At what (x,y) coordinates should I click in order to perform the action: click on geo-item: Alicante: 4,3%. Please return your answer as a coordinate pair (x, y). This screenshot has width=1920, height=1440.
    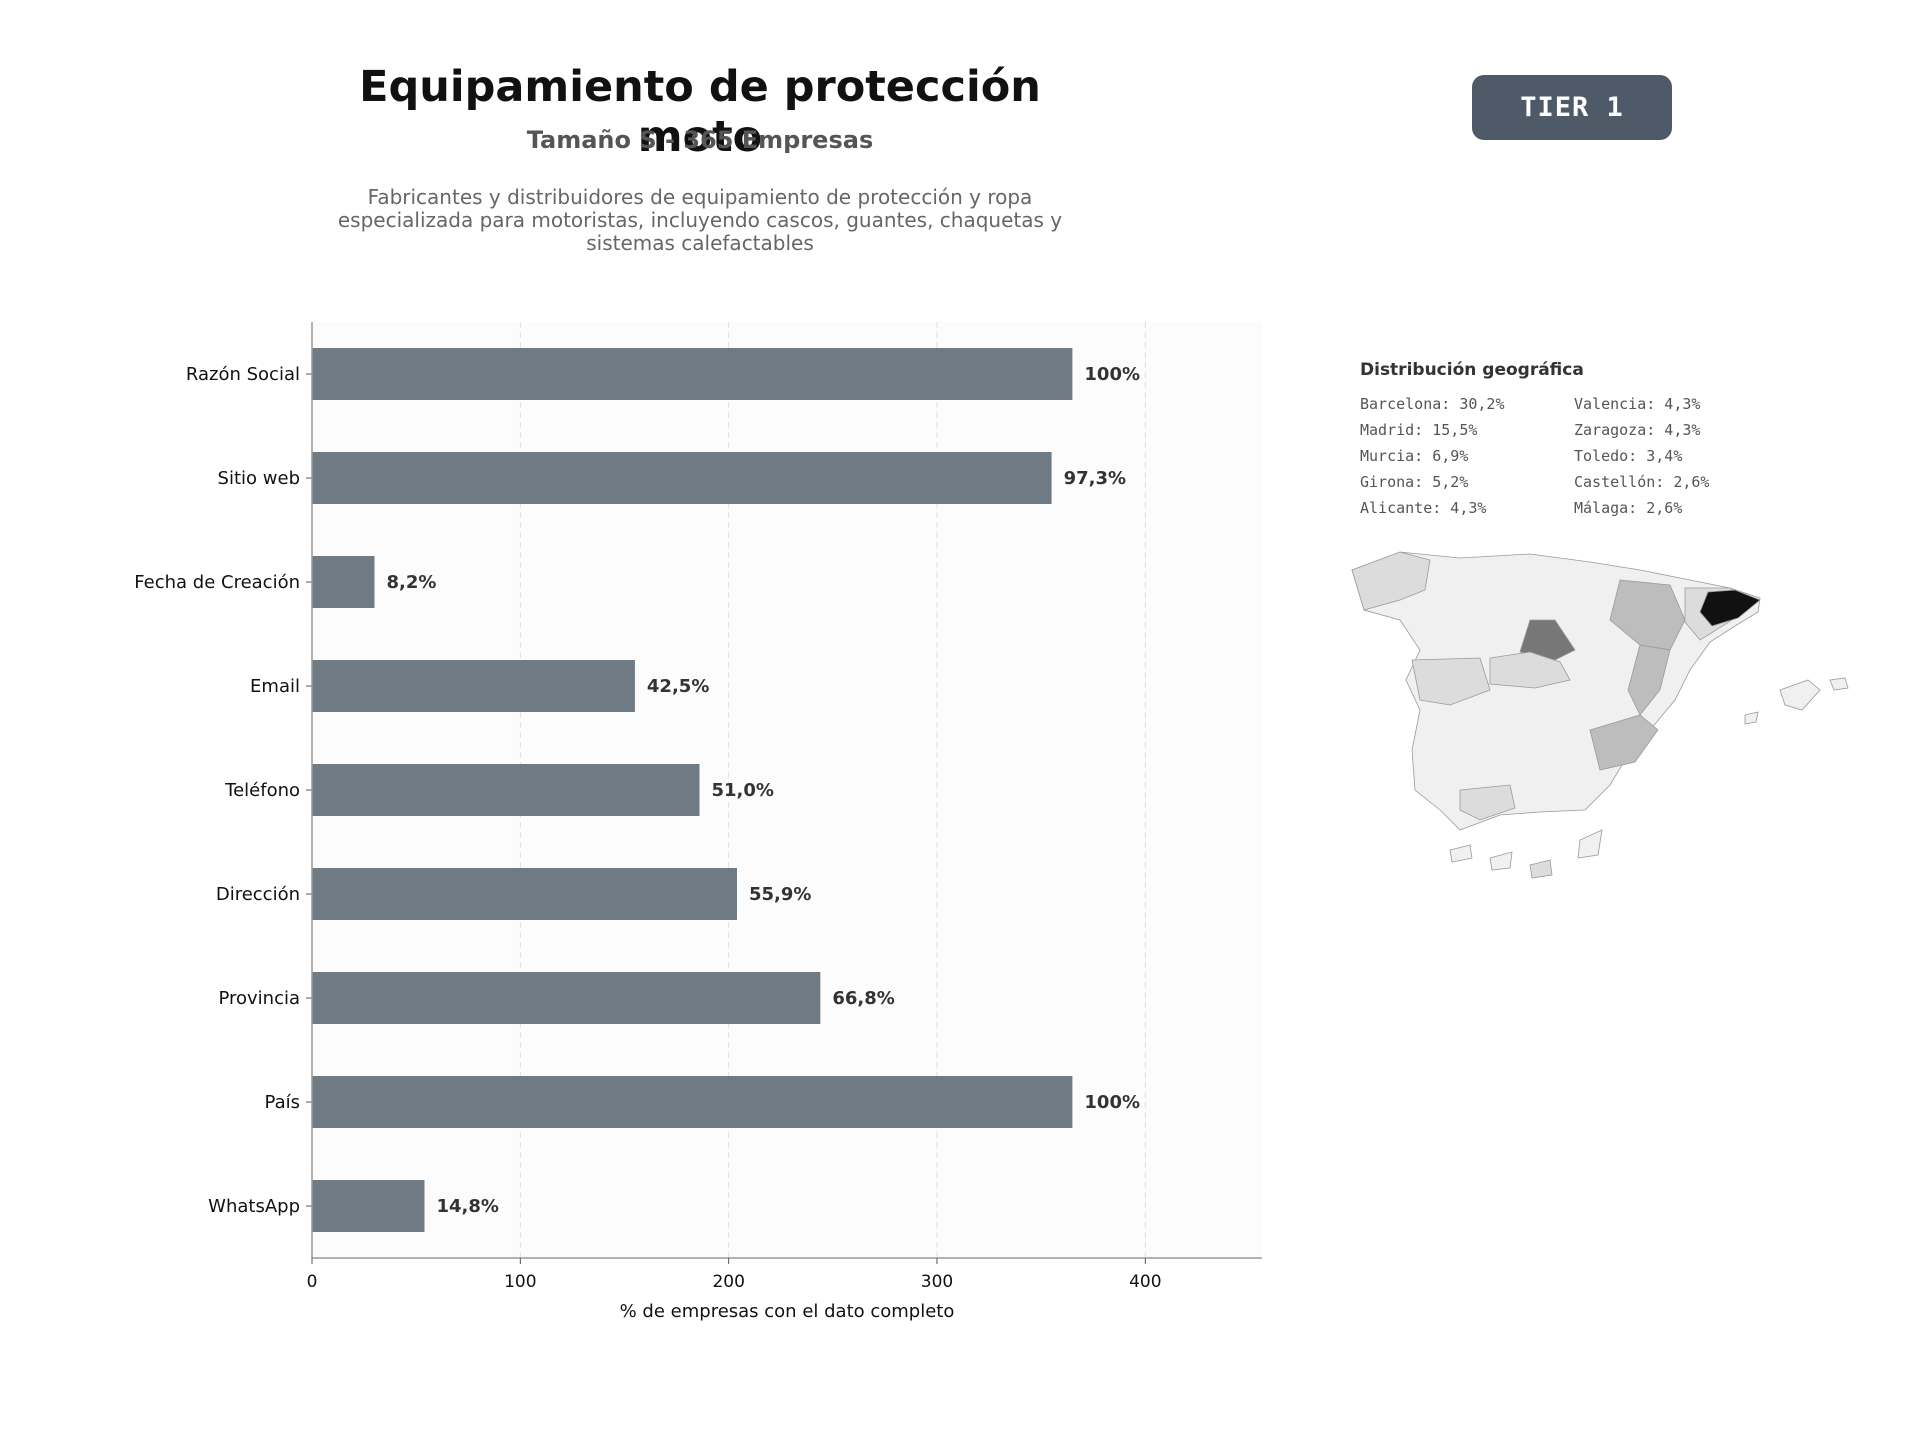
    Looking at the image, I should click on (1423, 508).